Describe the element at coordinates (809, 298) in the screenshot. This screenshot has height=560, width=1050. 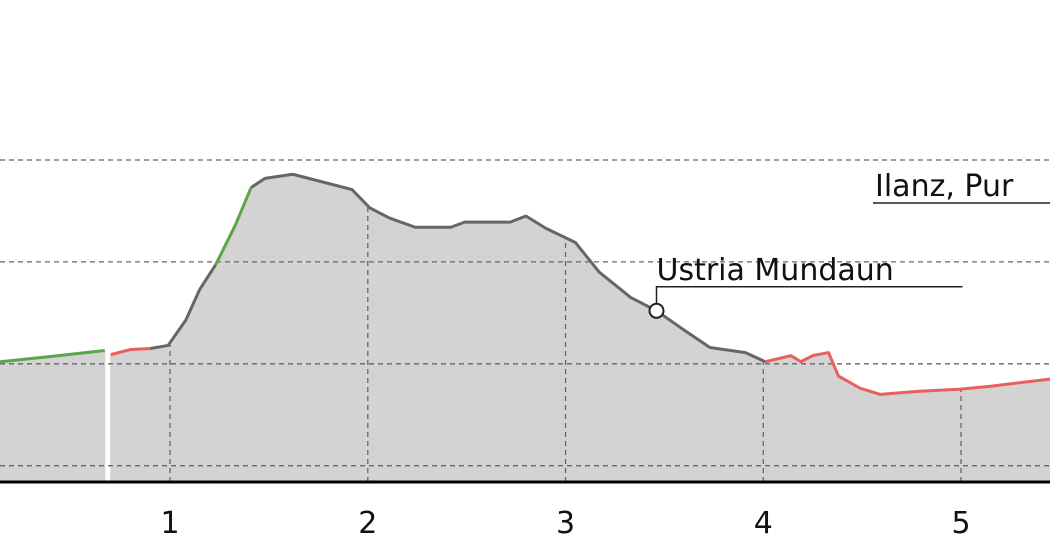
I see `leader-line` at that location.